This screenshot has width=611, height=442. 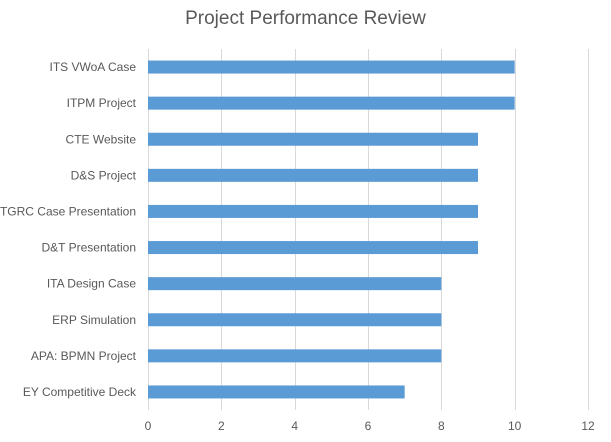 What do you see at coordinates (294, 426) in the screenshot?
I see `x-tick-label: 4` at bounding box center [294, 426].